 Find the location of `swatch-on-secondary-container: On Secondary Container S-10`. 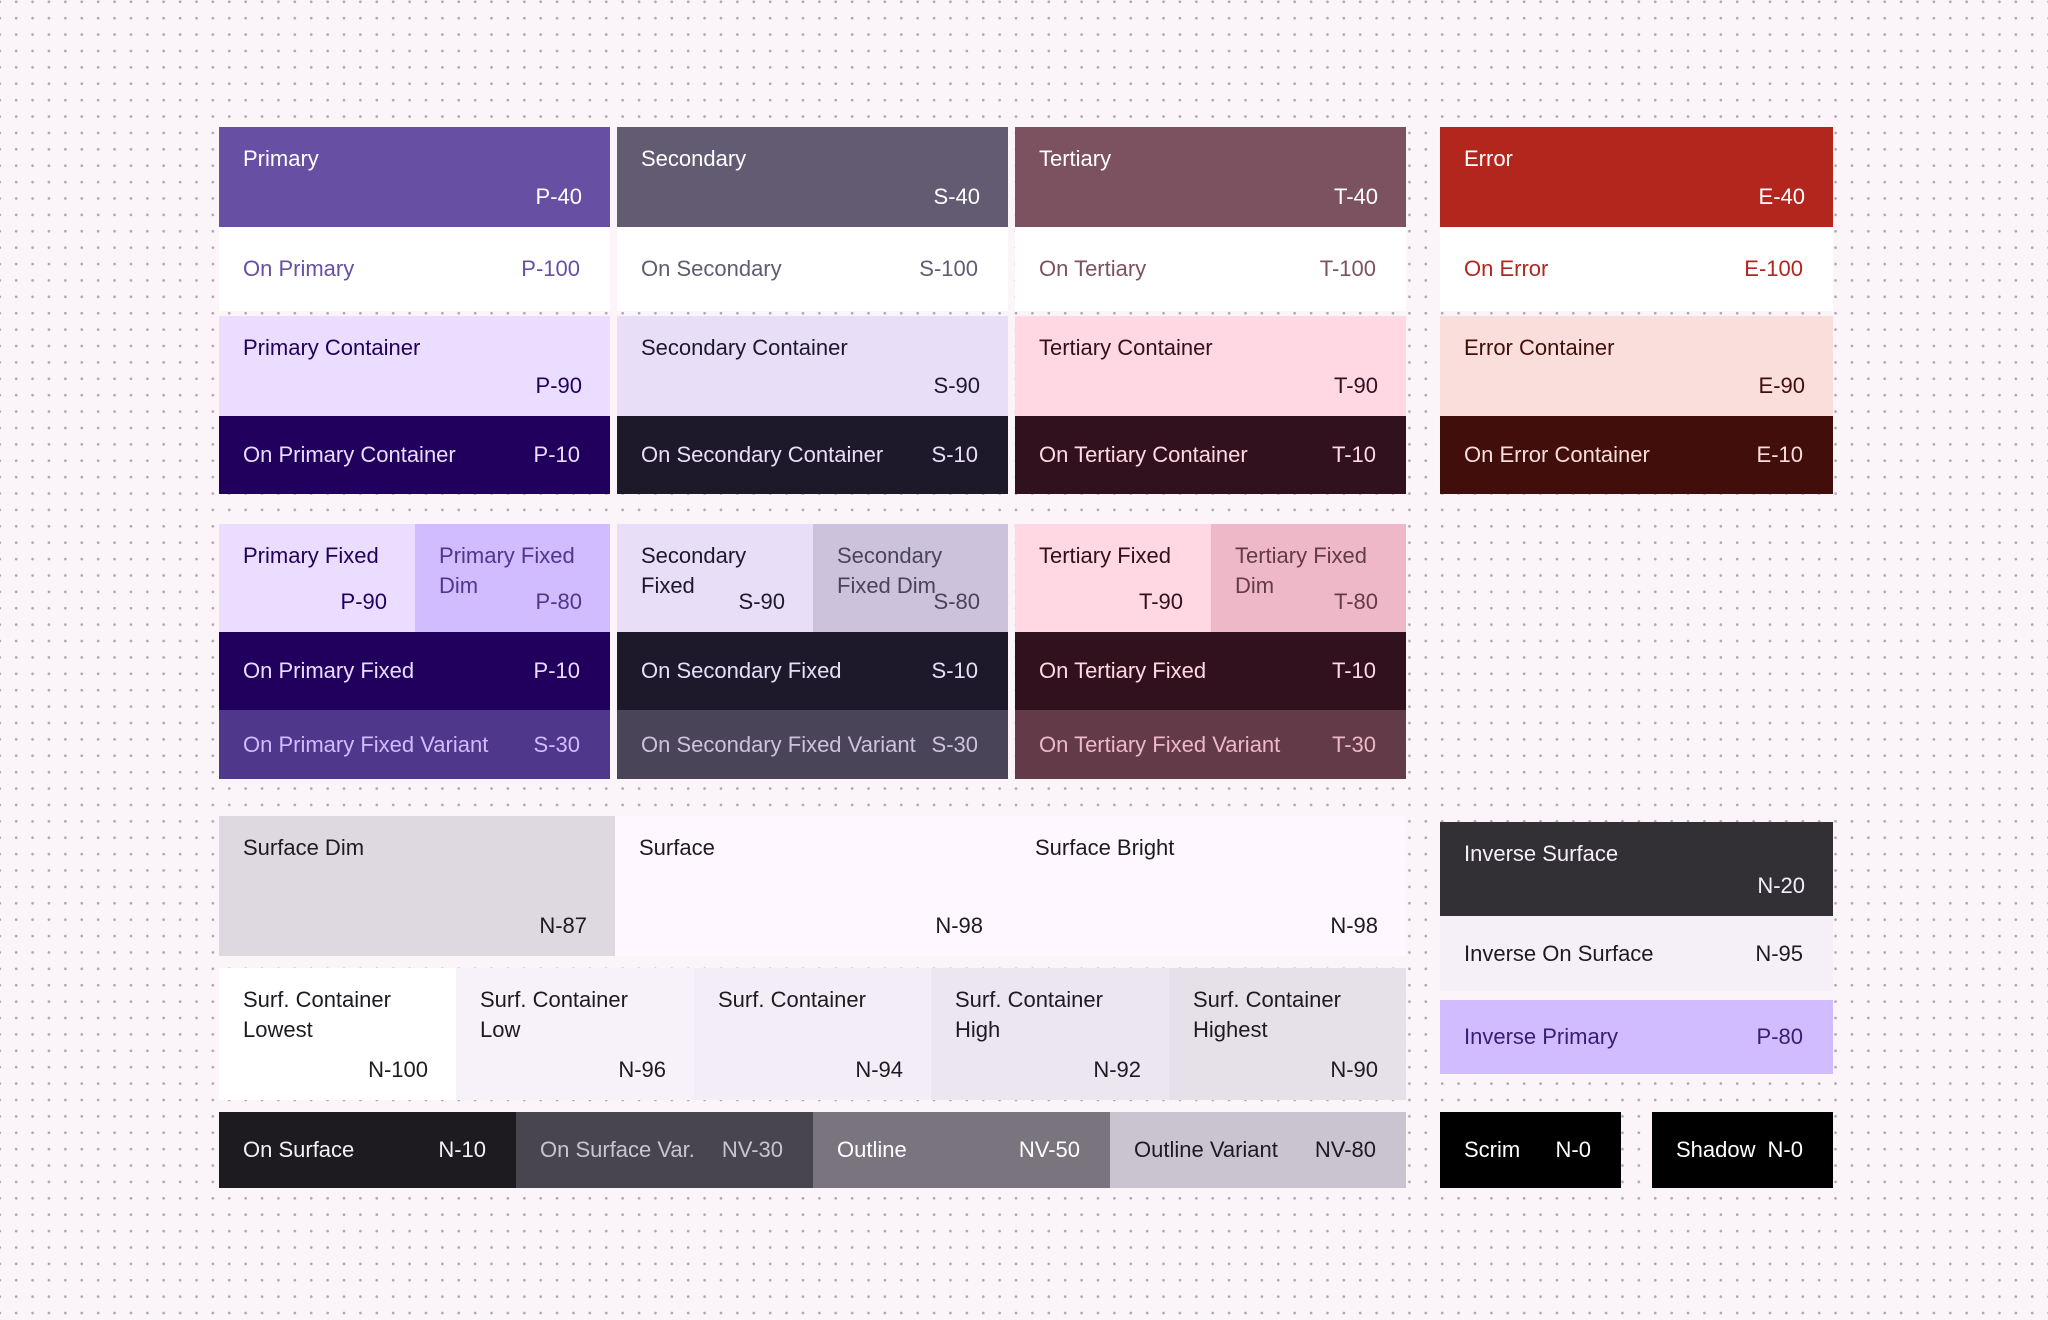

swatch-on-secondary-container: On Secondary Container S-10 is located at coordinates (812, 455).